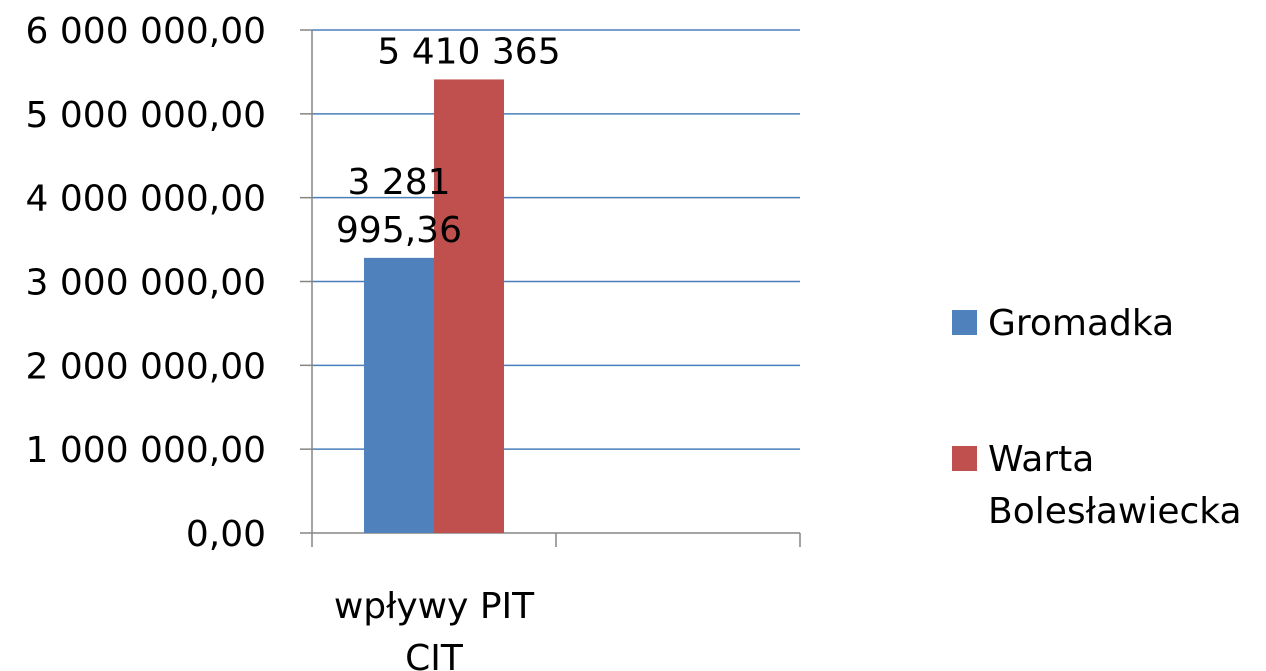  What do you see at coordinates (399, 230) in the screenshot?
I see `data-label-line: 995,36` at bounding box center [399, 230].